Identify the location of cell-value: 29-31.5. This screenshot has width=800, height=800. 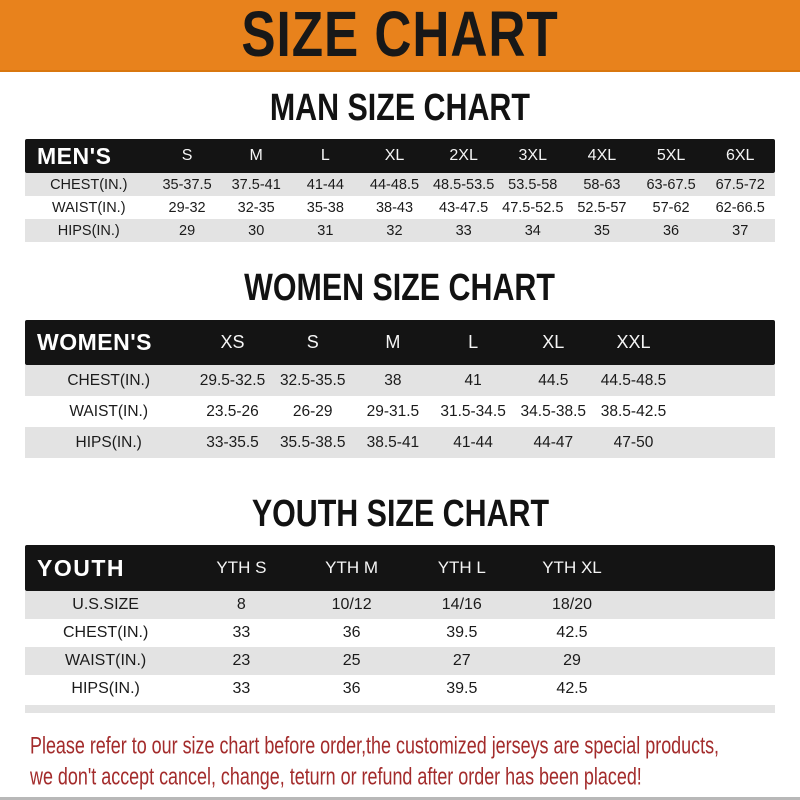
(393, 411).